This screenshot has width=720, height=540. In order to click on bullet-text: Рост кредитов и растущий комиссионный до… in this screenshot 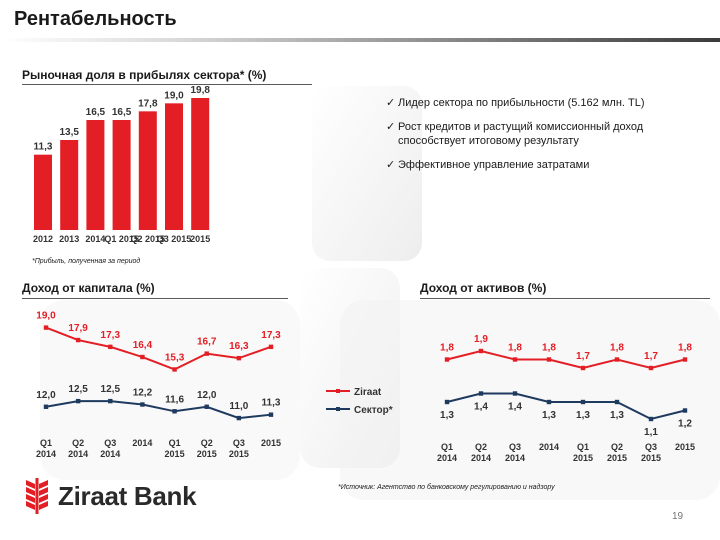, I will do `click(521, 134)`.